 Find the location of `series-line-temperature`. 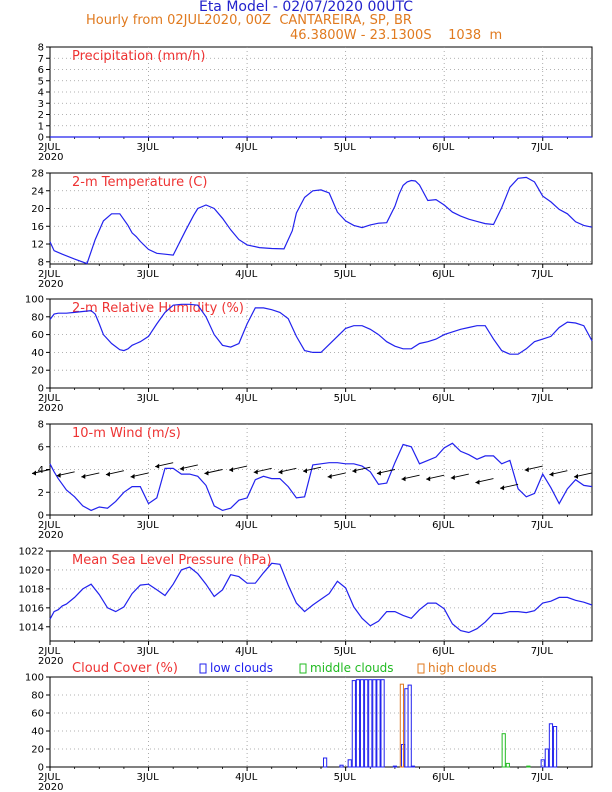

series-line-temperature is located at coordinates (321, 220).